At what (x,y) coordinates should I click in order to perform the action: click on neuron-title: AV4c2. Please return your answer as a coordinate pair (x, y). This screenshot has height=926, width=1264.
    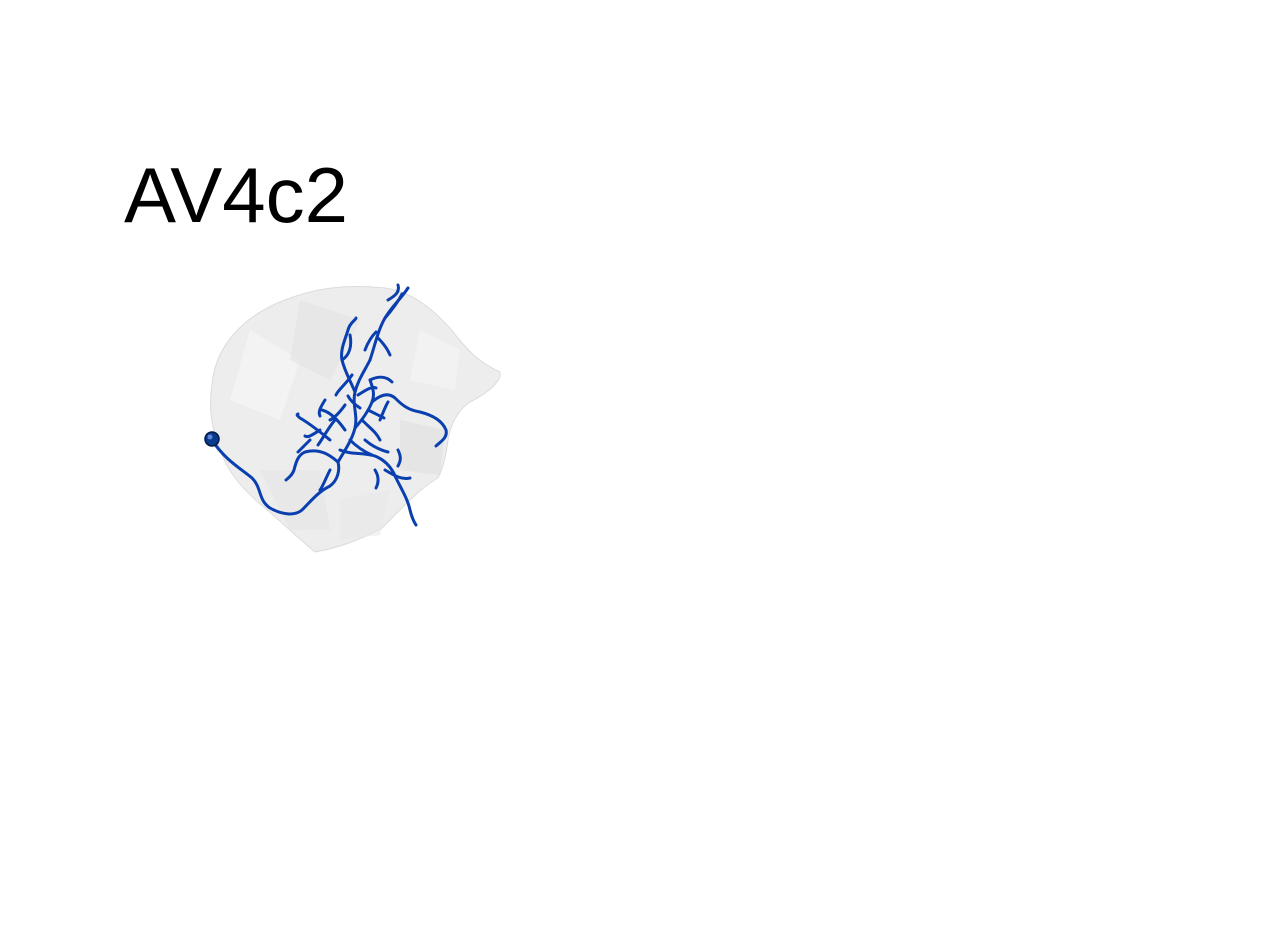
    Looking at the image, I should click on (236, 195).